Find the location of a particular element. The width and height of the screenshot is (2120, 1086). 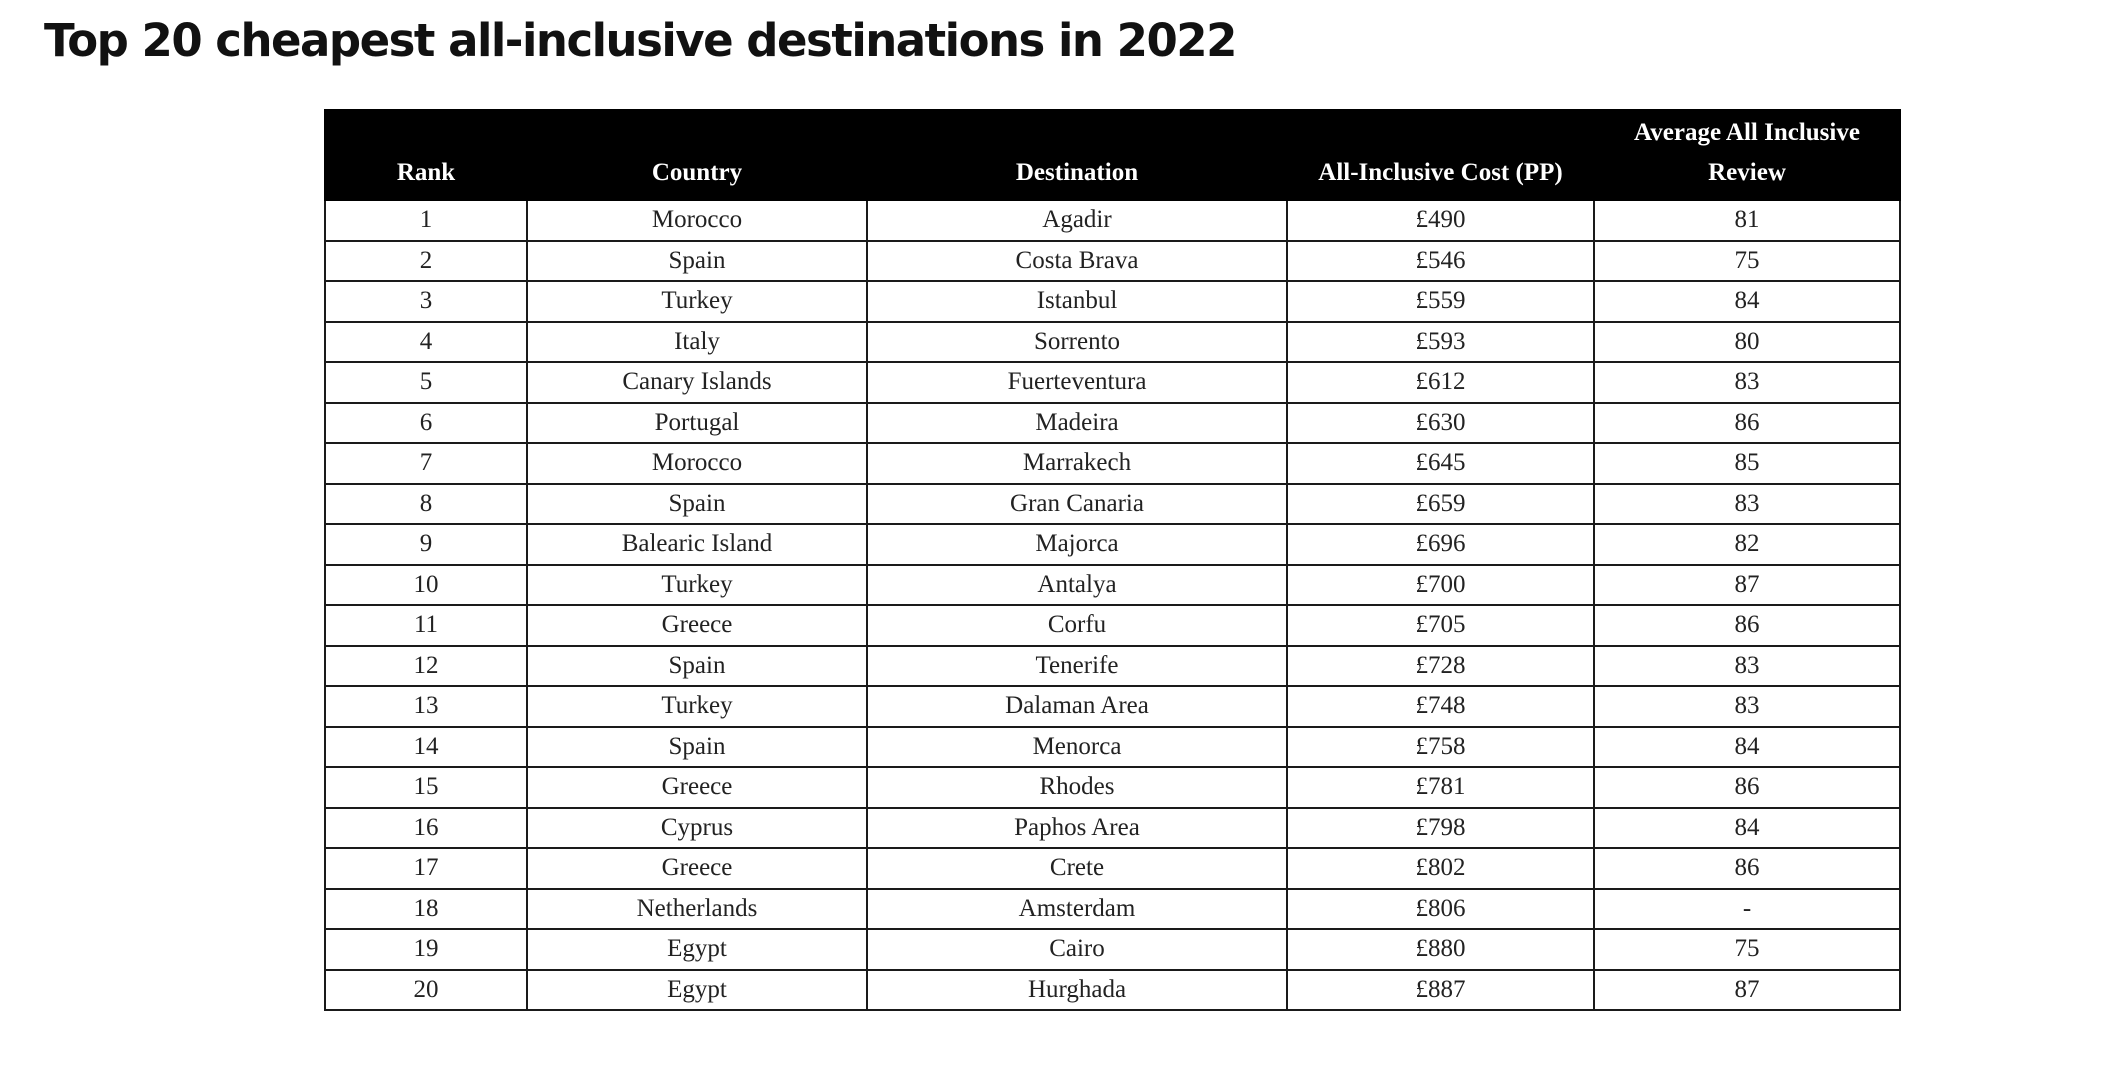

cost-cell: £659 is located at coordinates (1440, 503).